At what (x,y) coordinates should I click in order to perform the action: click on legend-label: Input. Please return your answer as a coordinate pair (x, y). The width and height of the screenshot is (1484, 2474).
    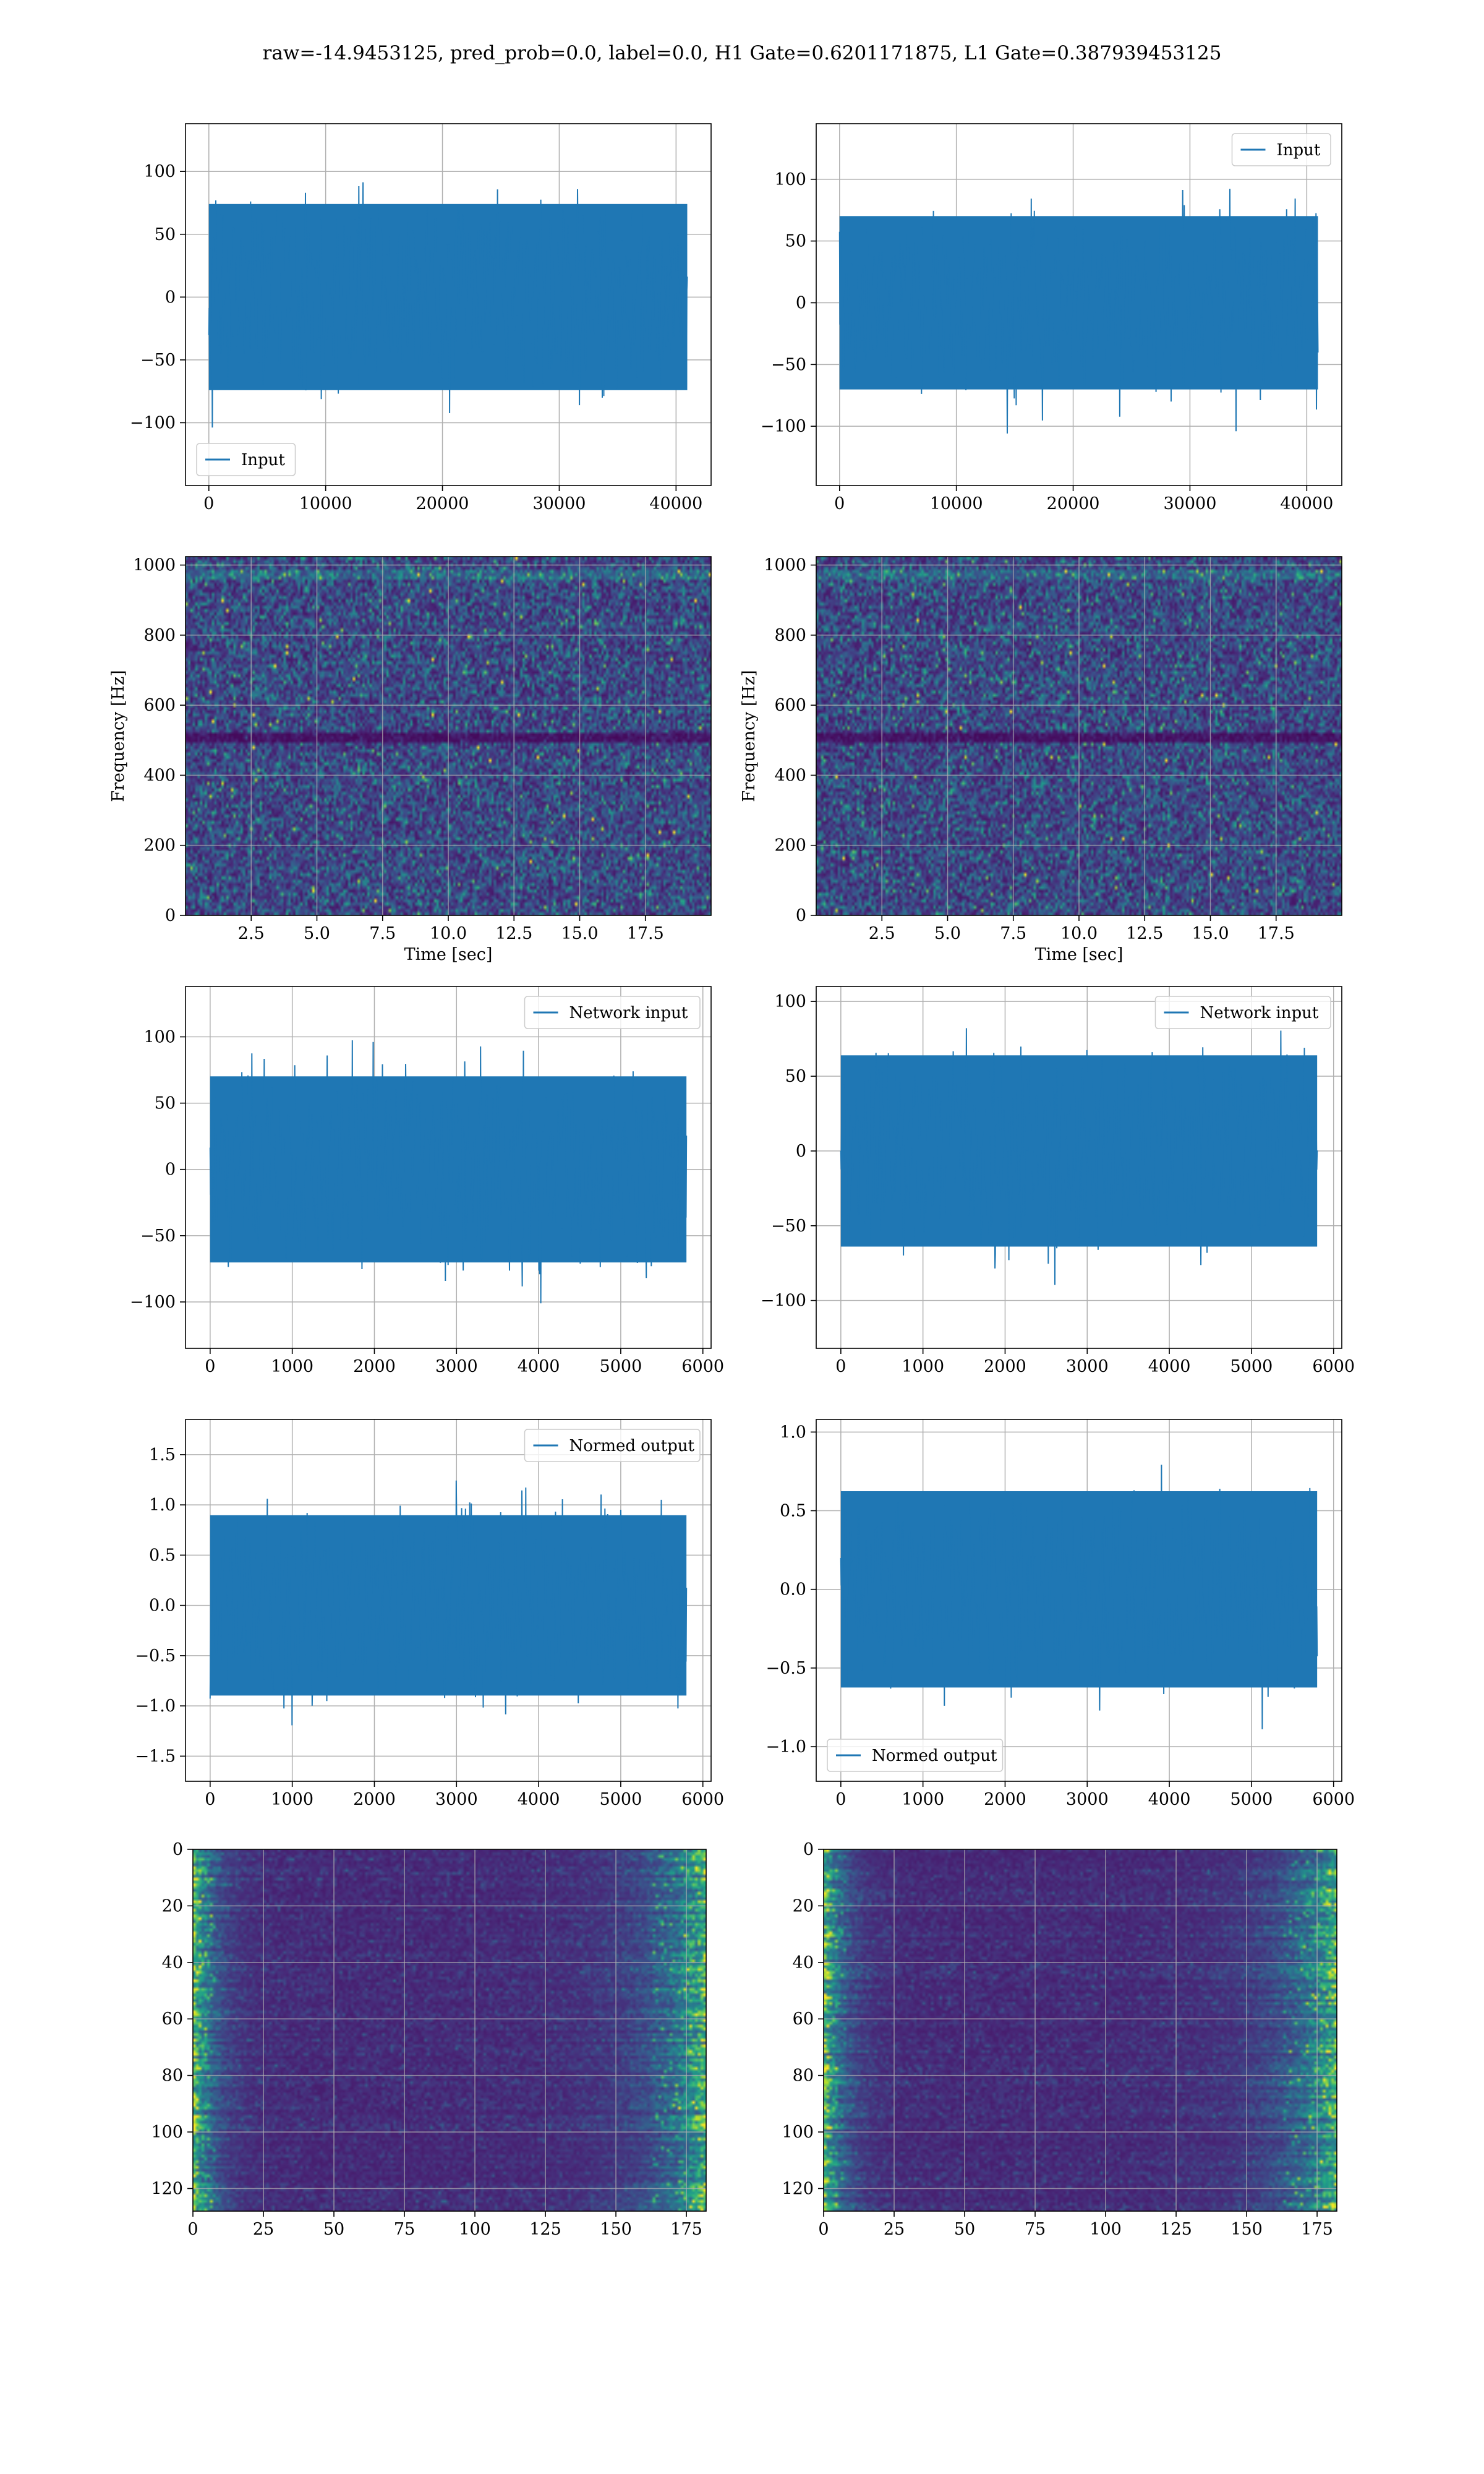
    Looking at the image, I should click on (1299, 151).